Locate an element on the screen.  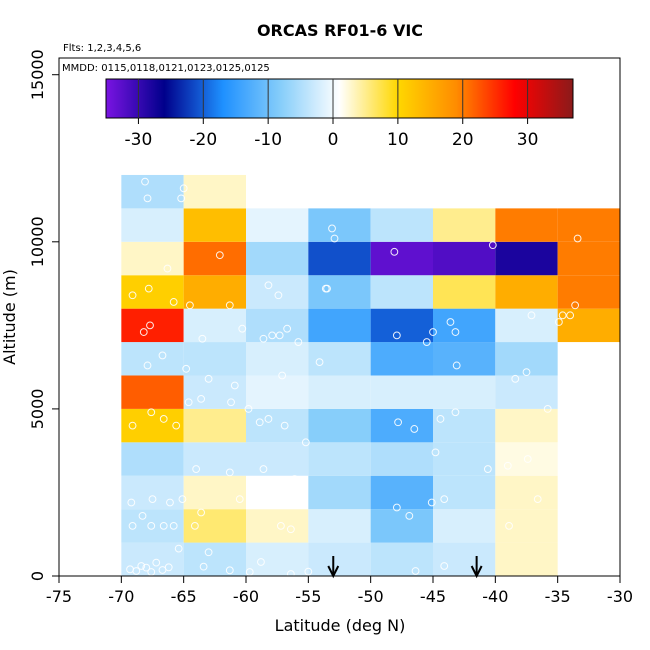
flights-label: Flts: 1,2,3,4,5,6 is located at coordinates (102, 48).